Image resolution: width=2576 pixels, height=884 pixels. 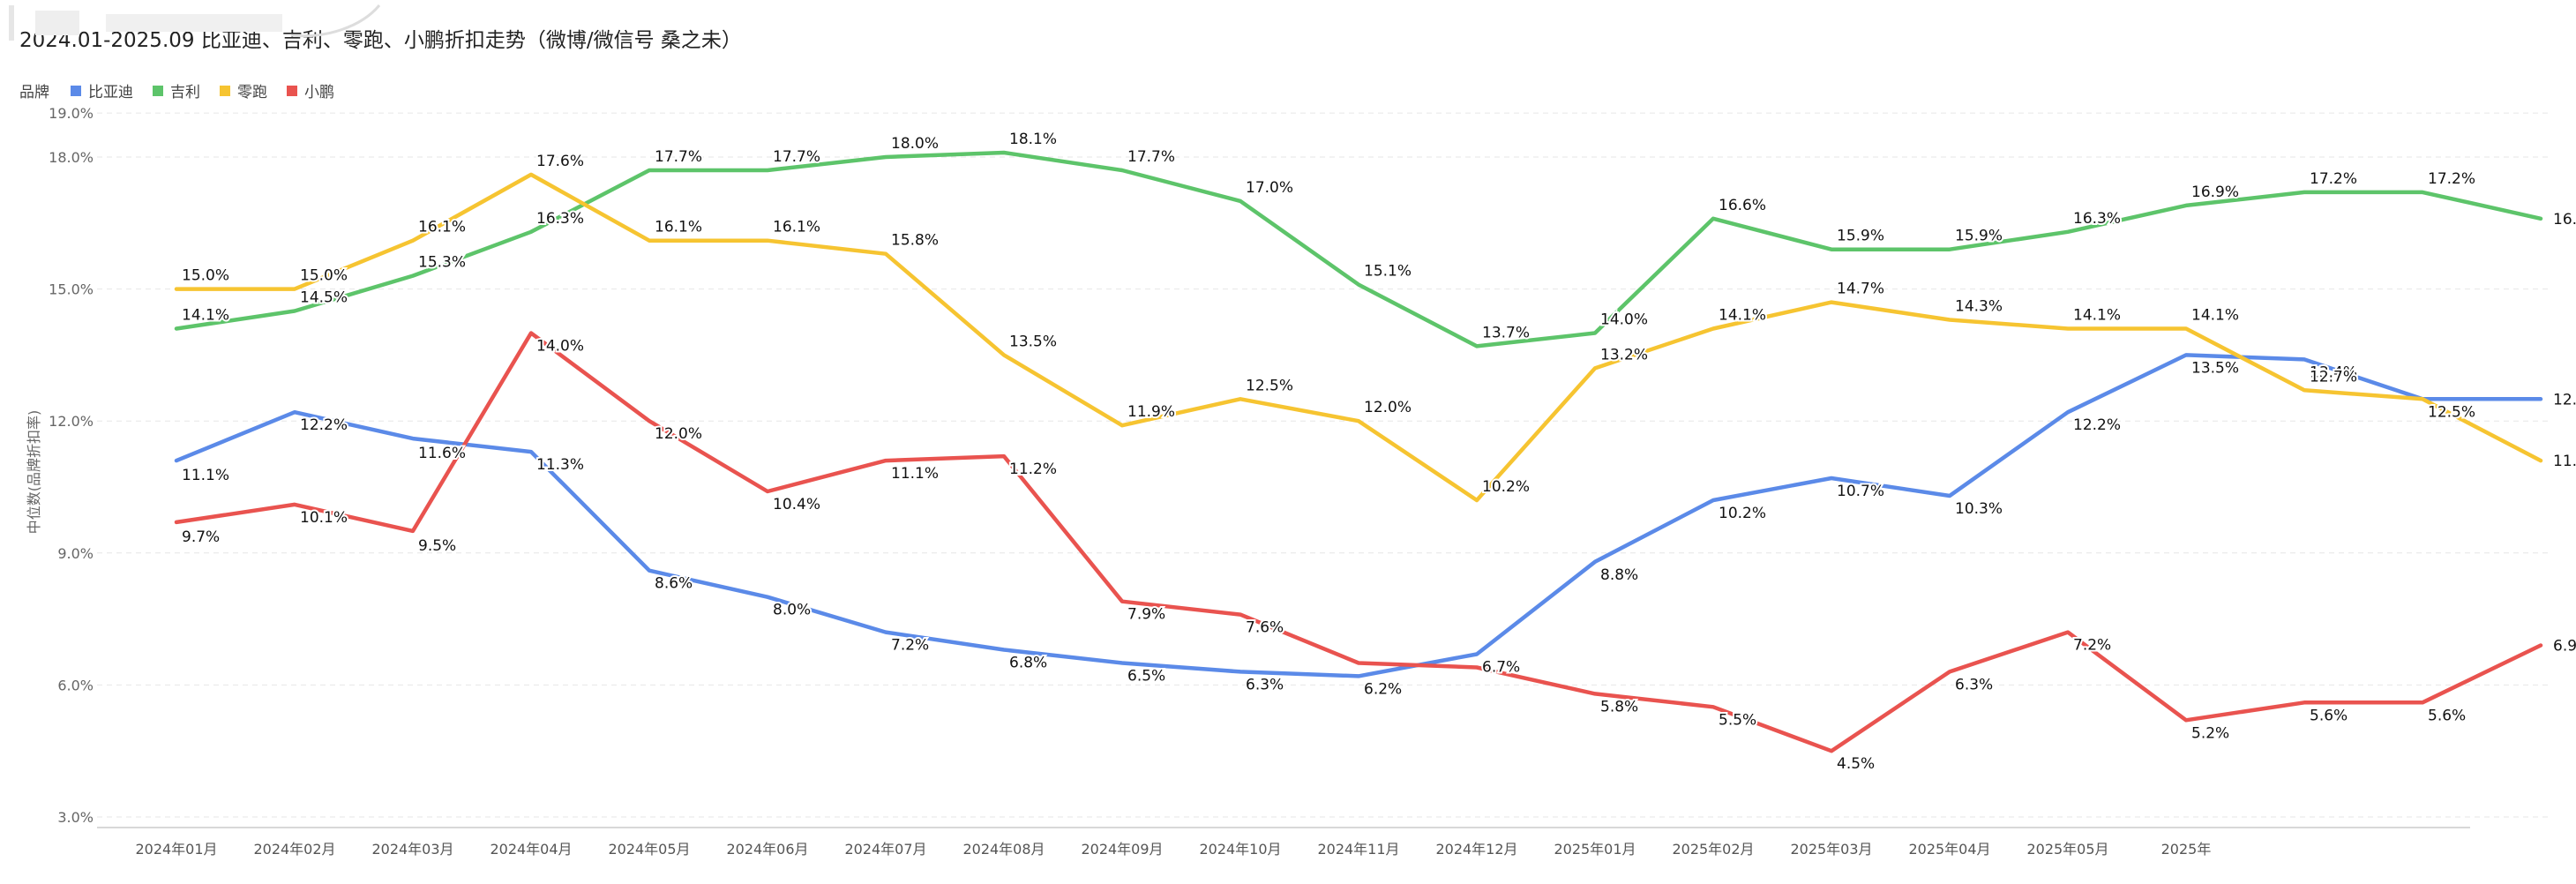 What do you see at coordinates (324, 425) in the screenshot?
I see `data-label: 12.2%` at bounding box center [324, 425].